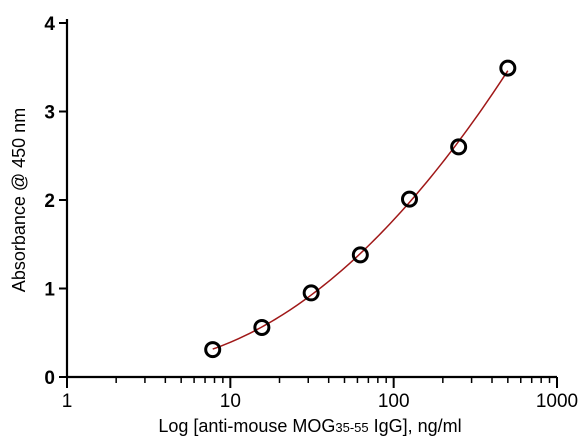 This screenshot has height=443, width=582. What do you see at coordinates (49, 24) in the screenshot?
I see `y-tick-label: 4` at bounding box center [49, 24].